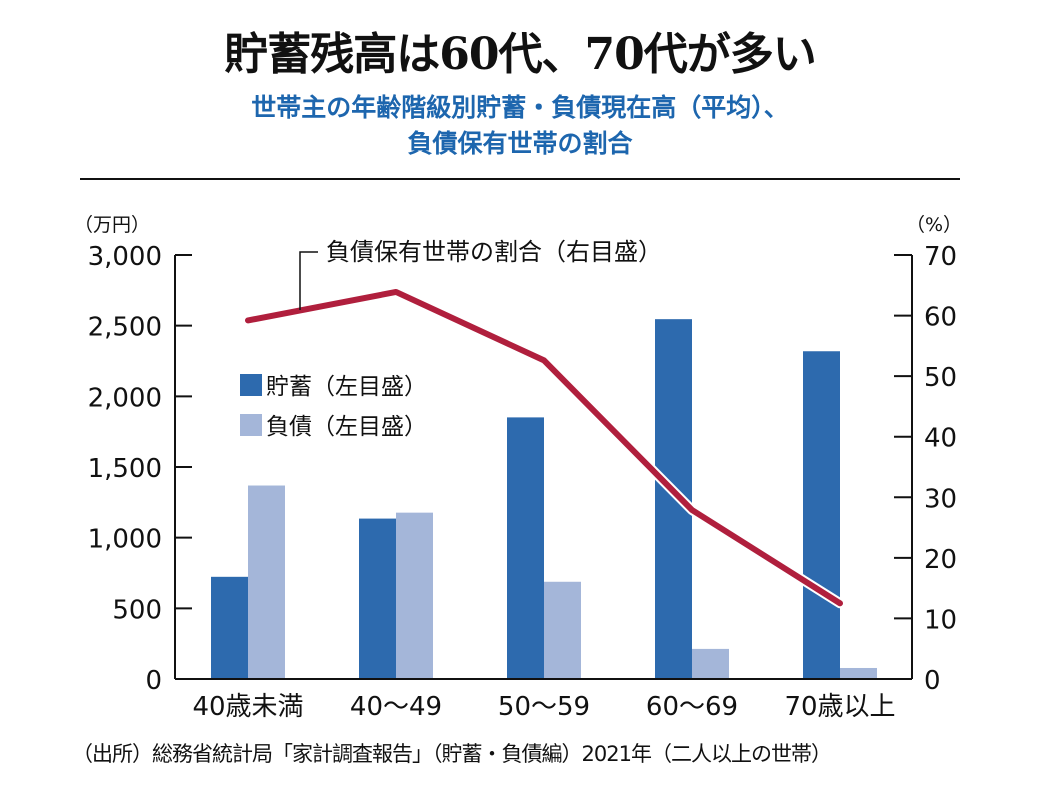 The image size is (1040, 788). I want to click on right-tick-label: 70, so click(940, 257).